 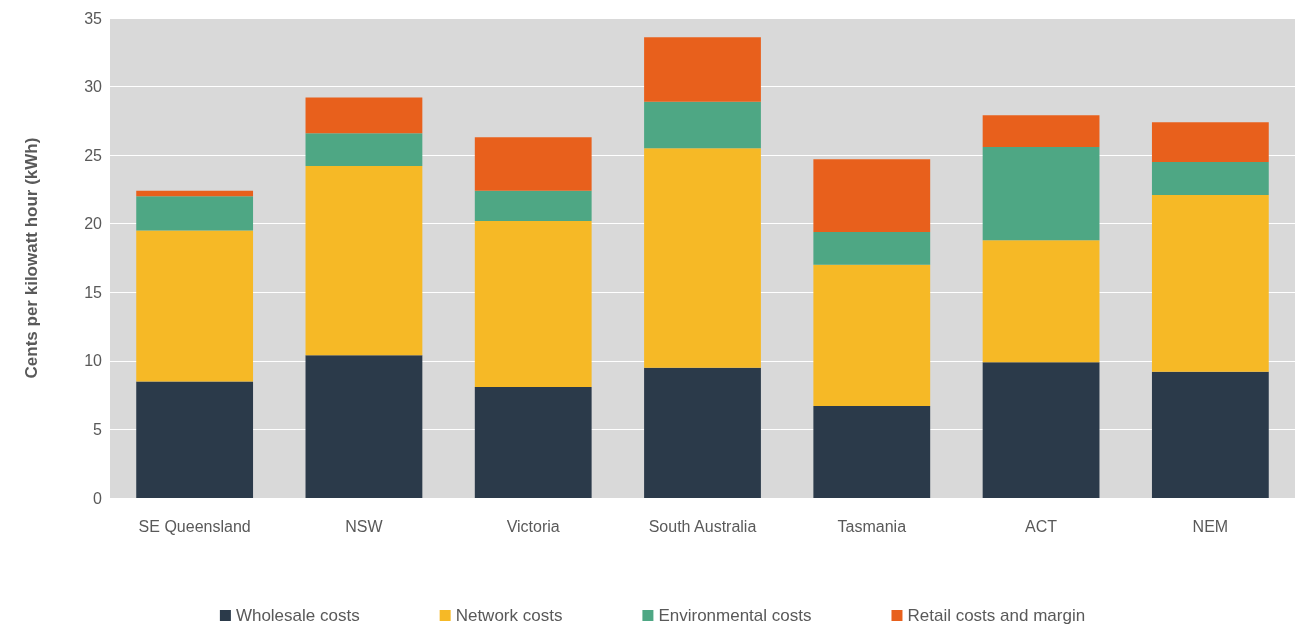 What do you see at coordinates (194, 526) in the screenshot?
I see `x-tick-label: SE Queensland` at bounding box center [194, 526].